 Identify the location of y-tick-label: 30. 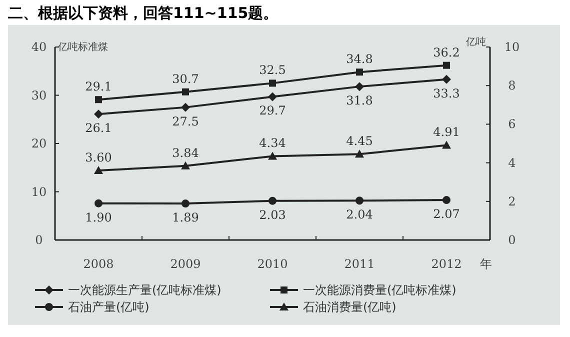
(39, 95).